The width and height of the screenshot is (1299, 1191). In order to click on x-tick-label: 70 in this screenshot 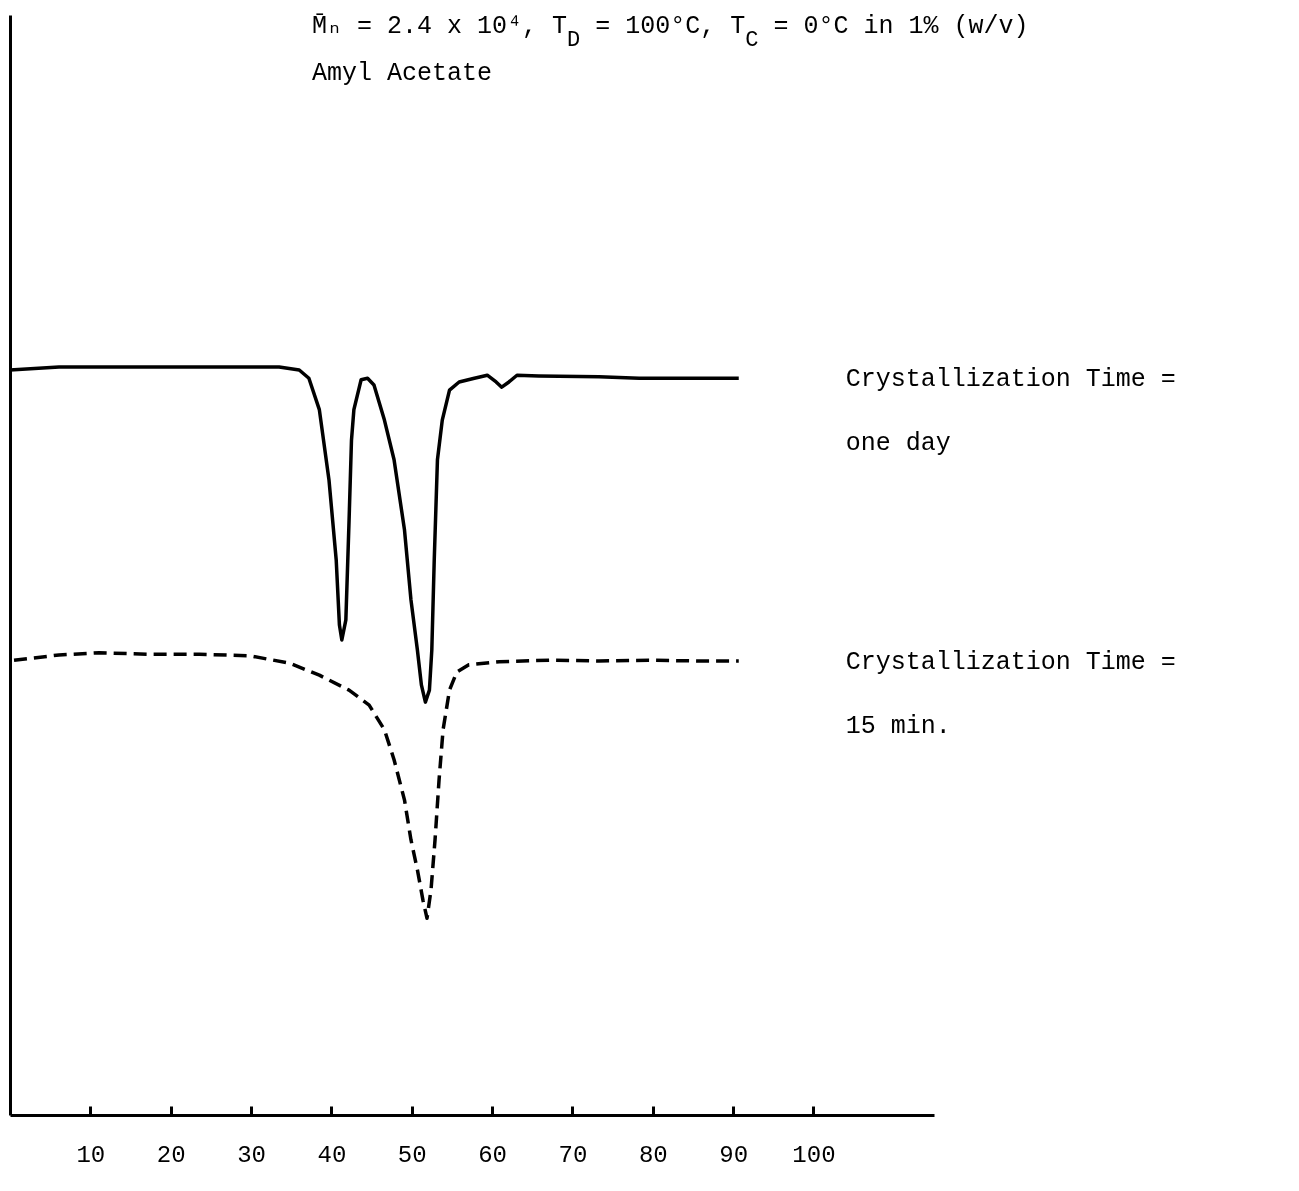, I will do `click(573, 1155)`.